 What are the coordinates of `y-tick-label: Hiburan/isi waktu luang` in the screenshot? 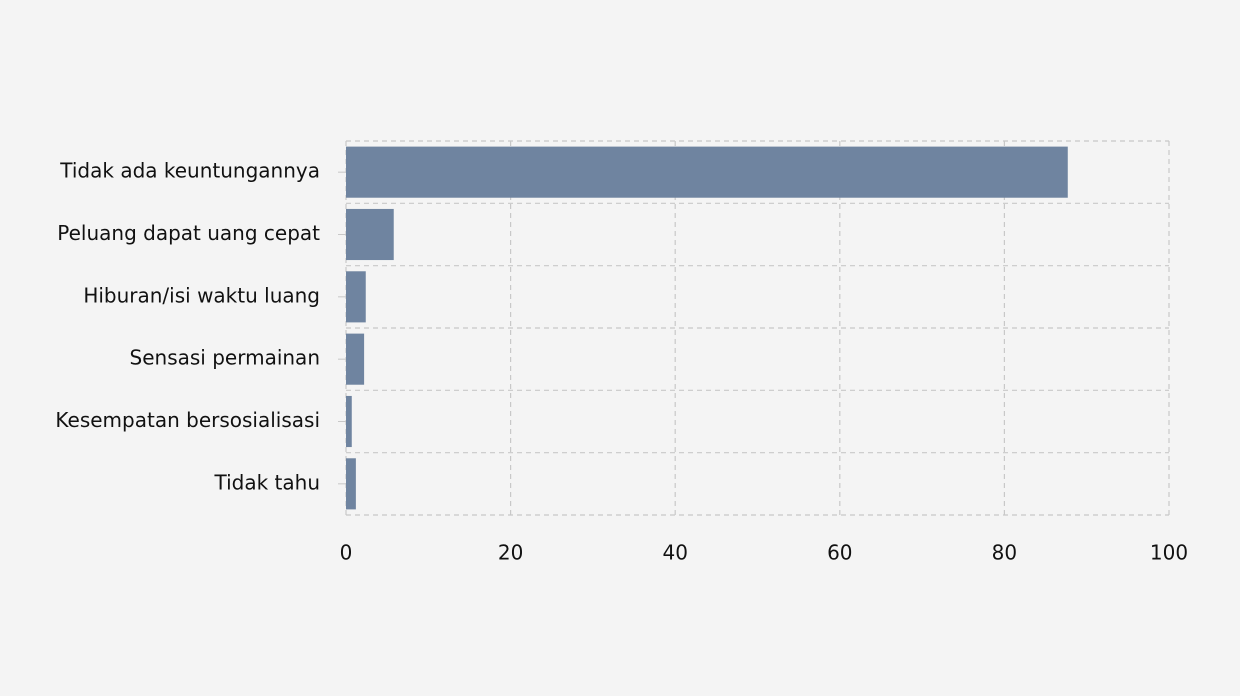 It's located at (201, 295).